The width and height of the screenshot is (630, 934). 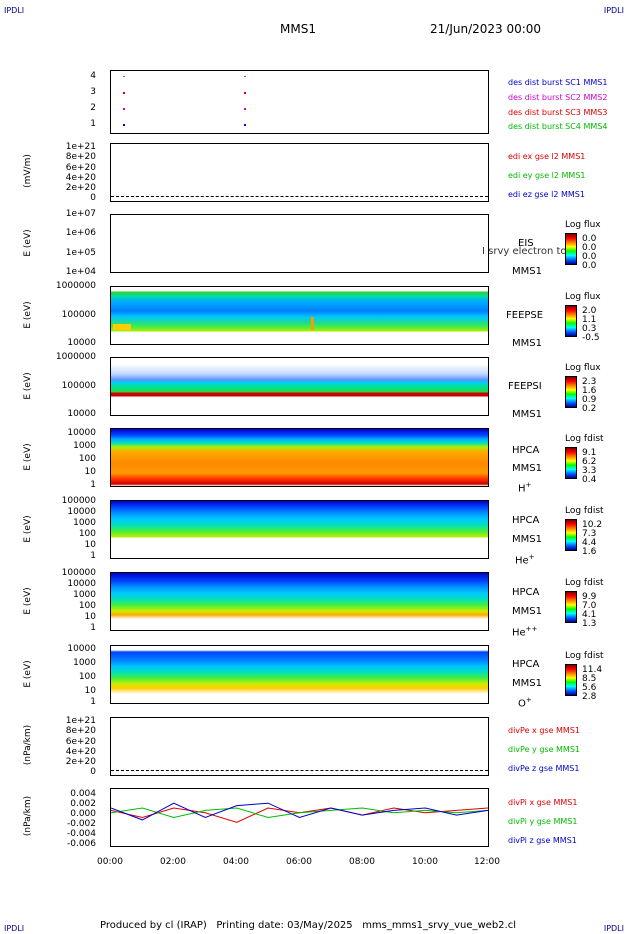 I want to click on hplus-spectrogram, so click(x=299, y=457).